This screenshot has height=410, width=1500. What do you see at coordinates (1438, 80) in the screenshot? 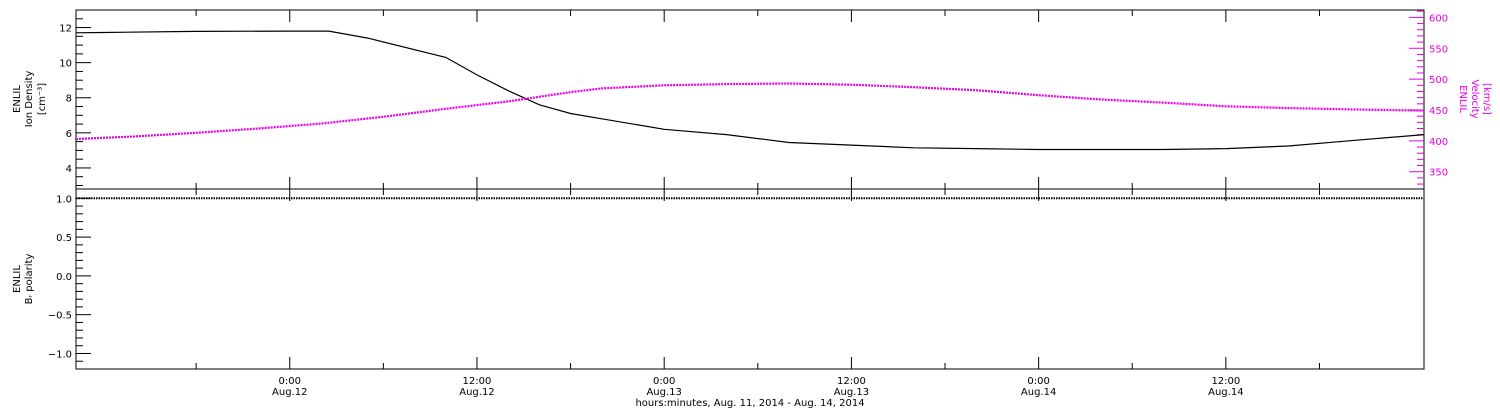
I see `velocity-tick-label: 500` at bounding box center [1438, 80].